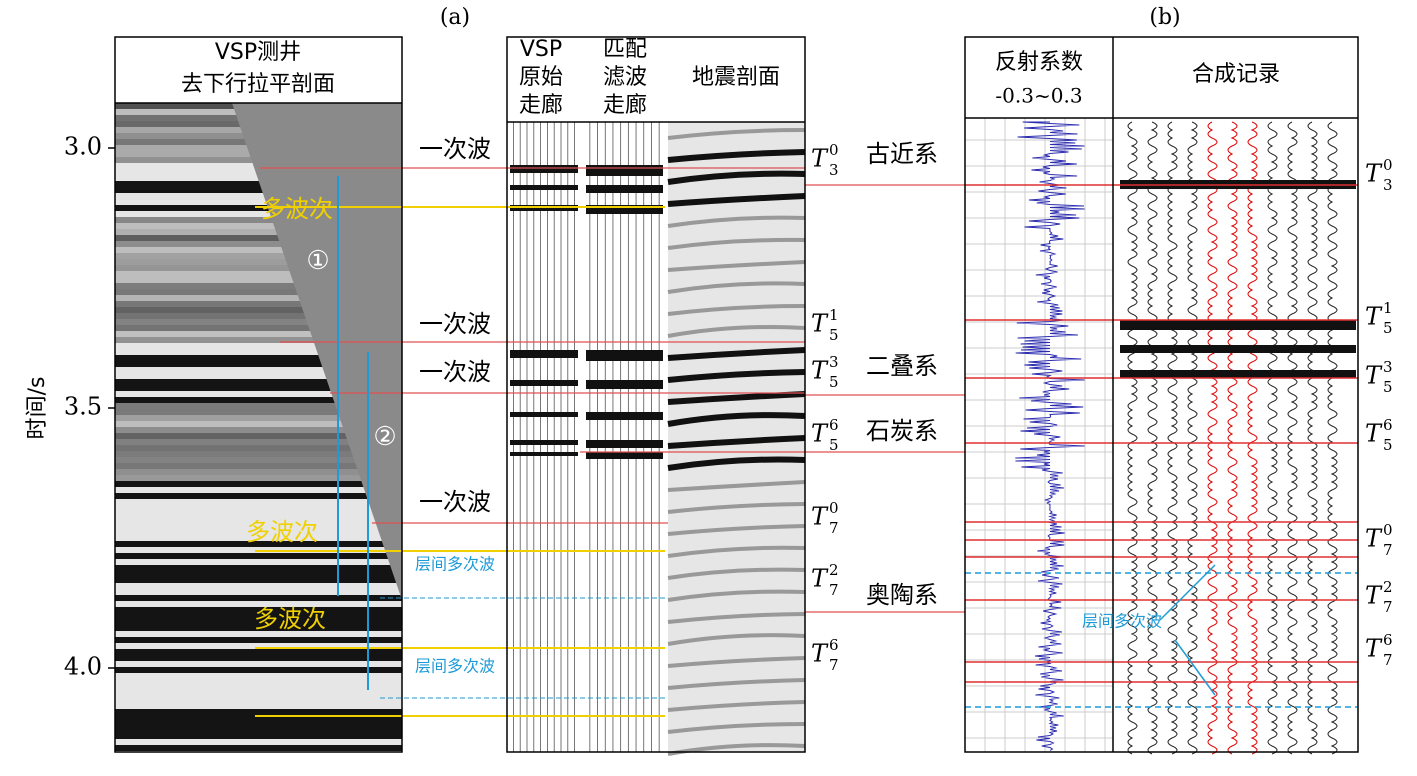 The width and height of the screenshot is (1417, 776). Describe the element at coordinates (37, 408) in the screenshot. I see `y-axis-label: 时间/s` at that location.